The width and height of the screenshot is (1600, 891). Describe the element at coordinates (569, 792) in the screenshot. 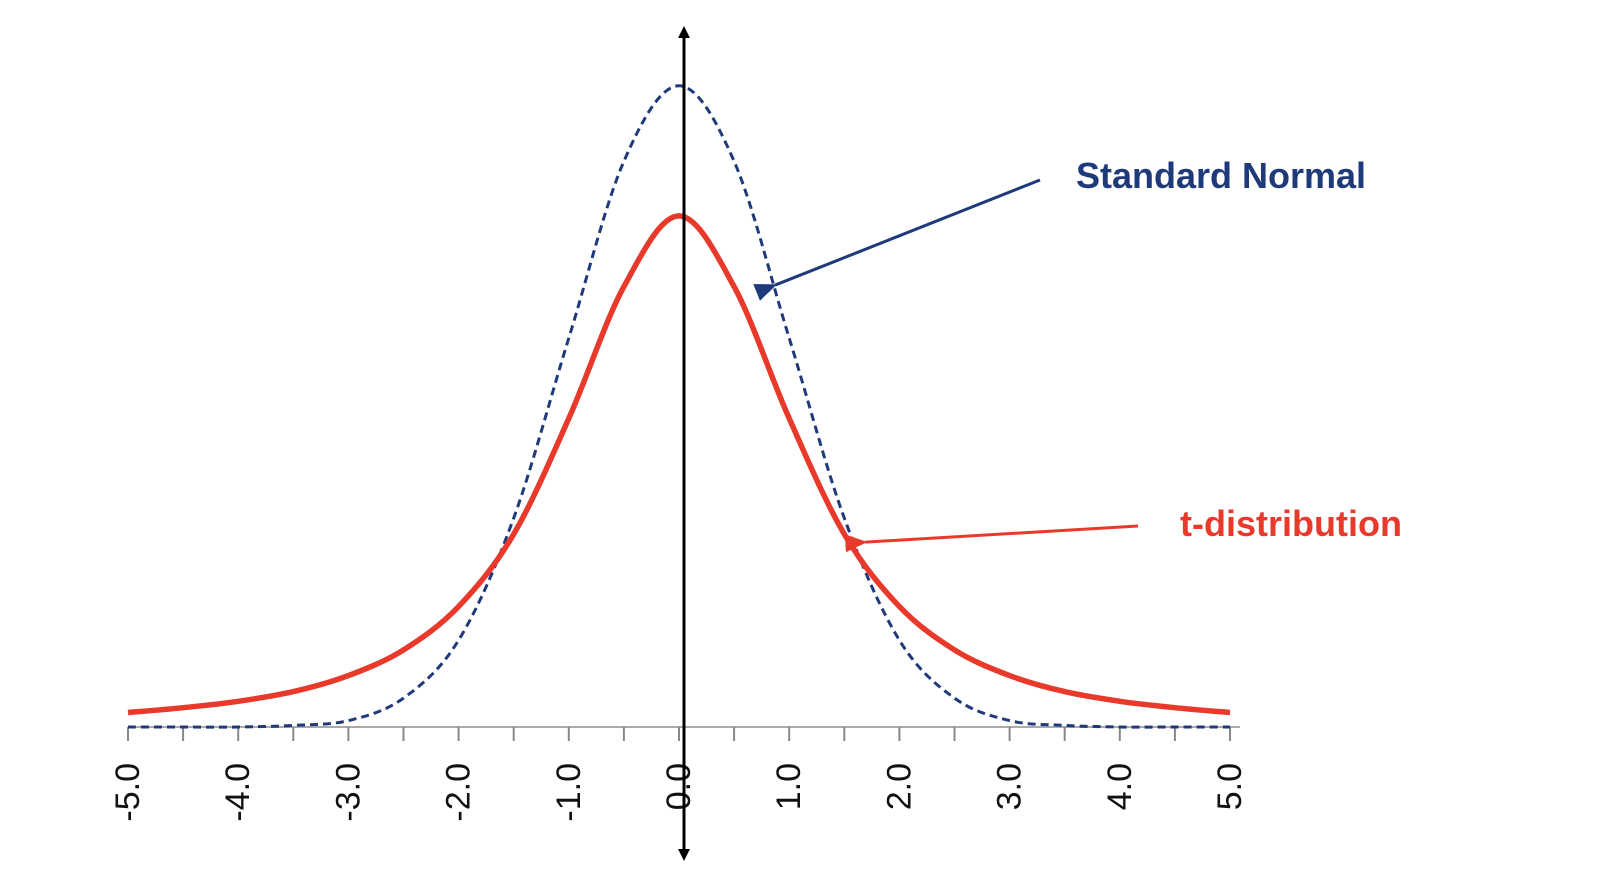

I see `x-tick-label: -1.0` at that location.